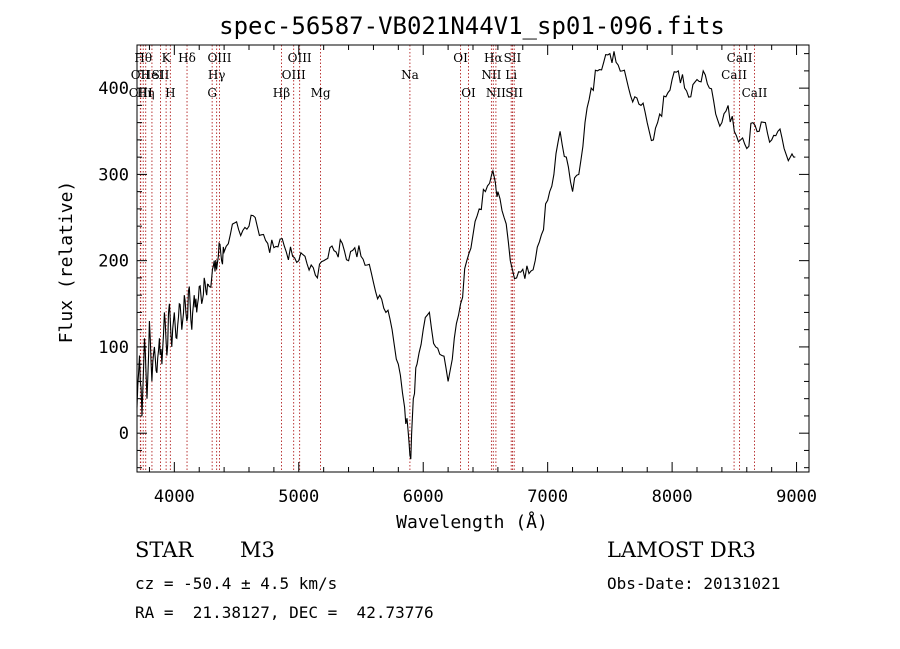 This screenshot has height=649, width=900. I want to click on y-tick-label-0: 0, so click(124, 434).